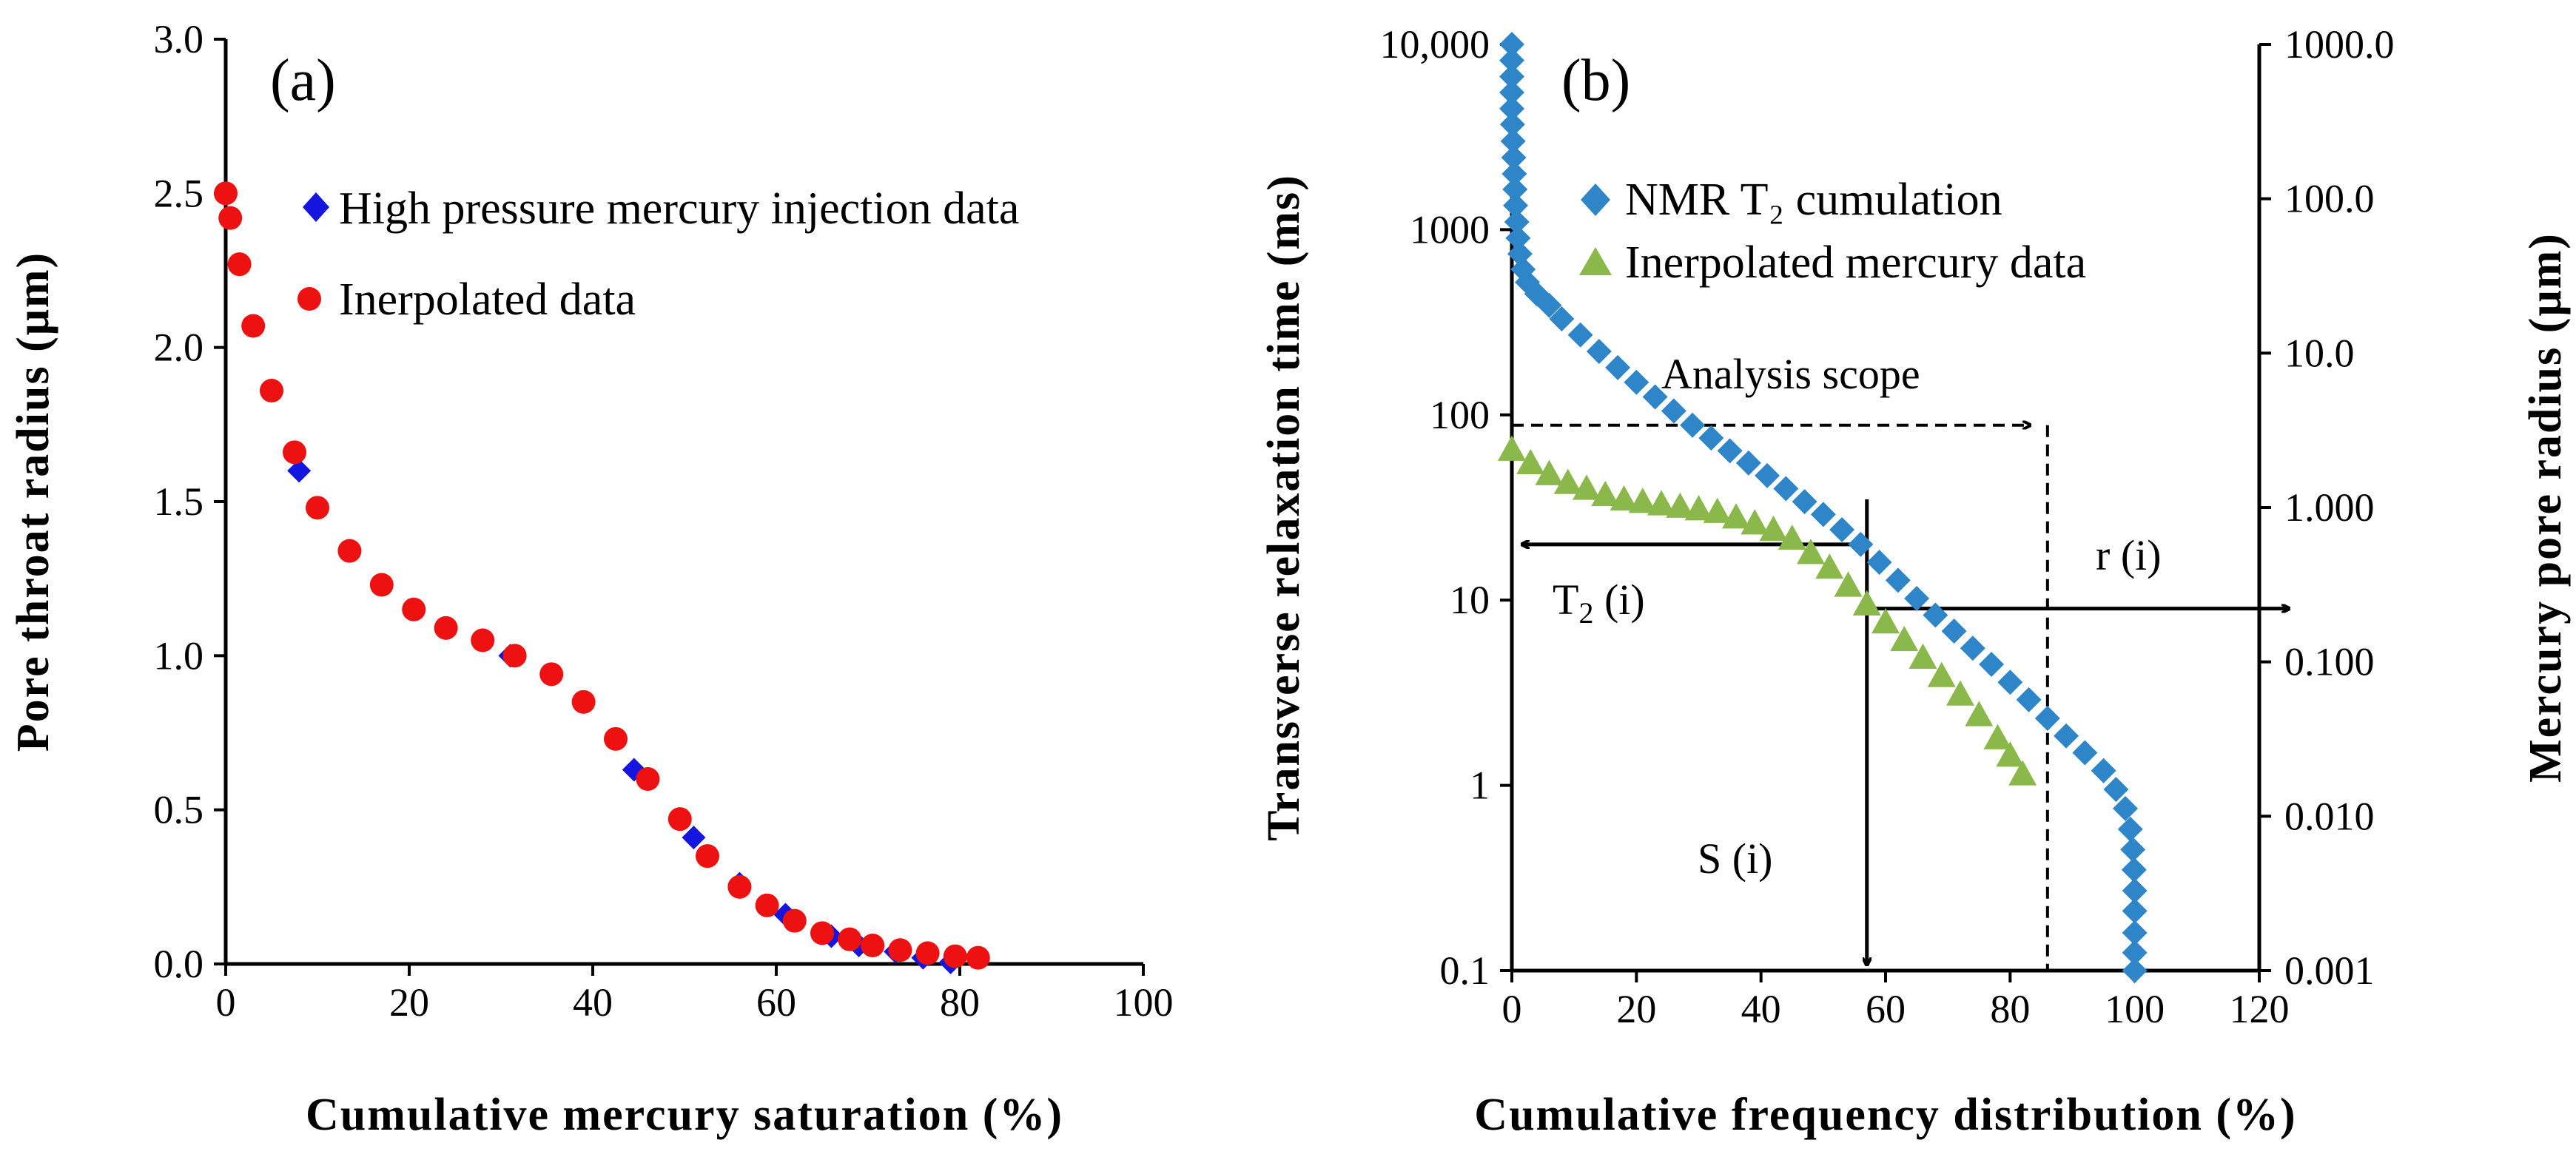  Describe the element at coordinates (960, 1002) in the screenshot. I see `a-x-tick-label: 80` at that location.